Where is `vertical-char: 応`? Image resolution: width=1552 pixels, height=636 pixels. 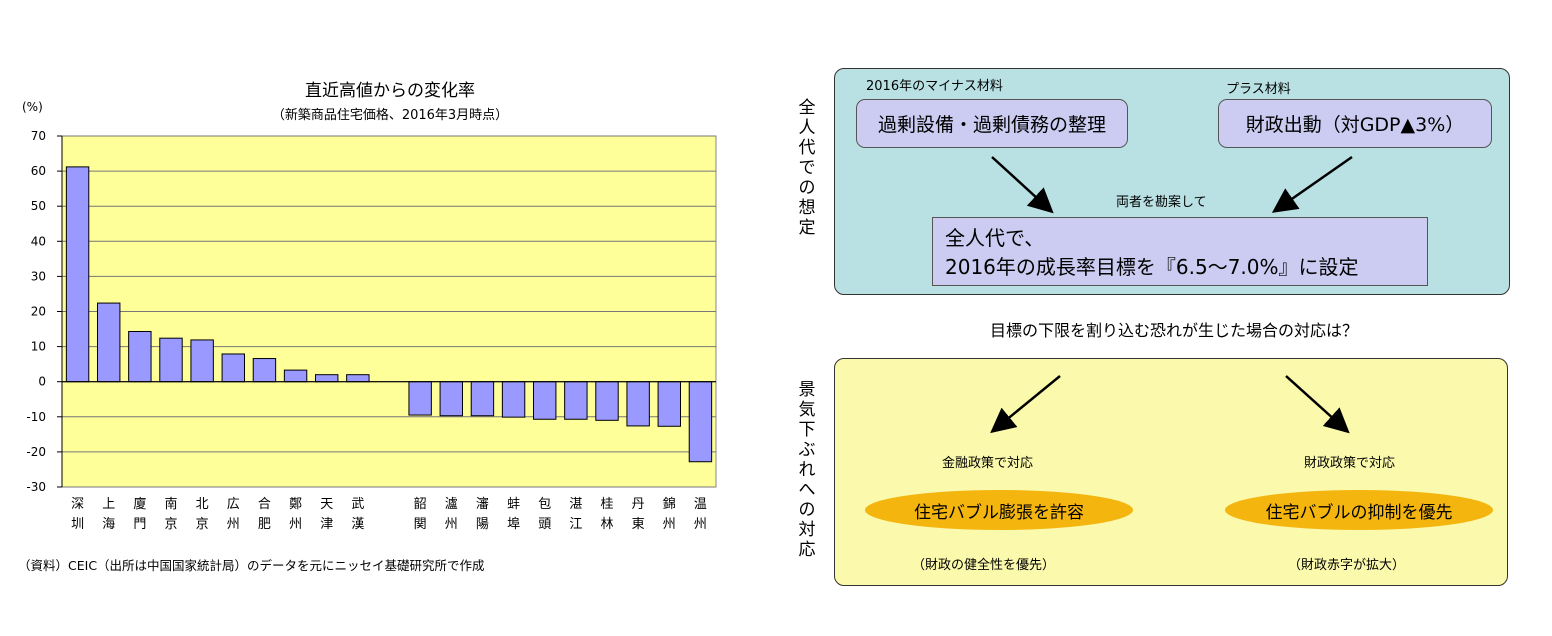
vertical-char: 応 is located at coordinates (807, 550).